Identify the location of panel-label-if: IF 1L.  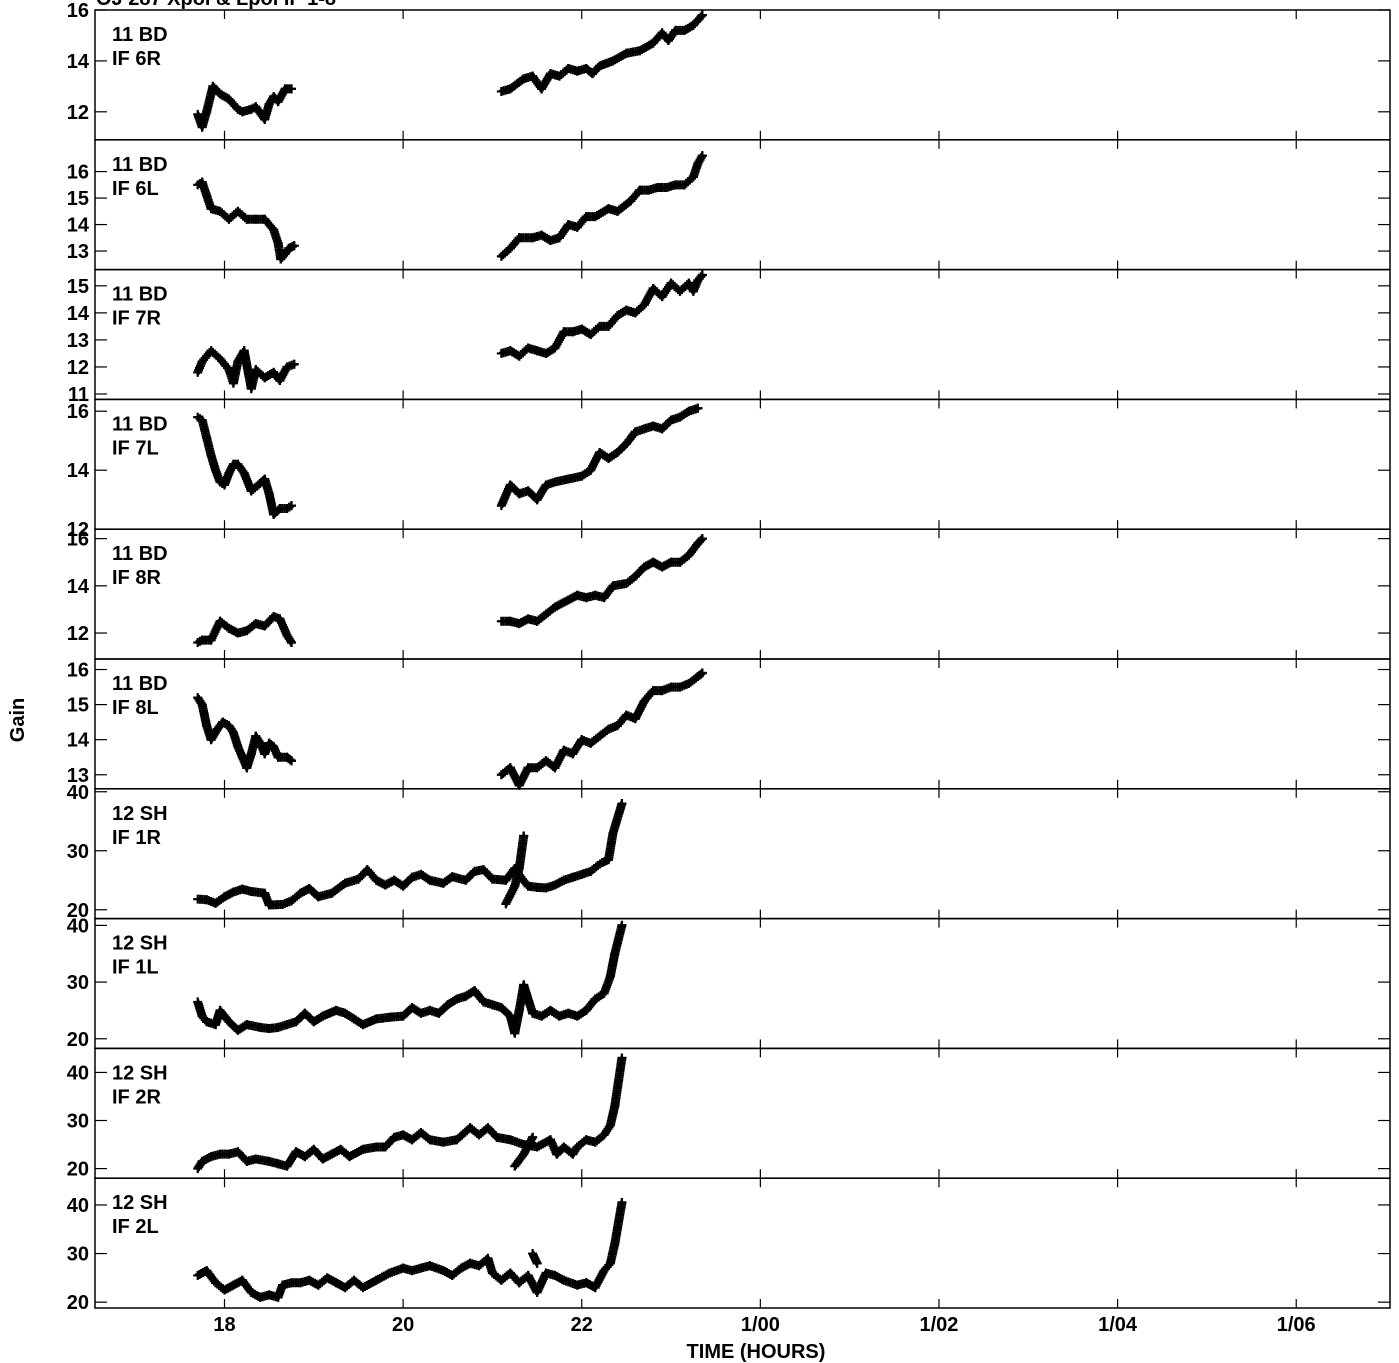
(135, 968).